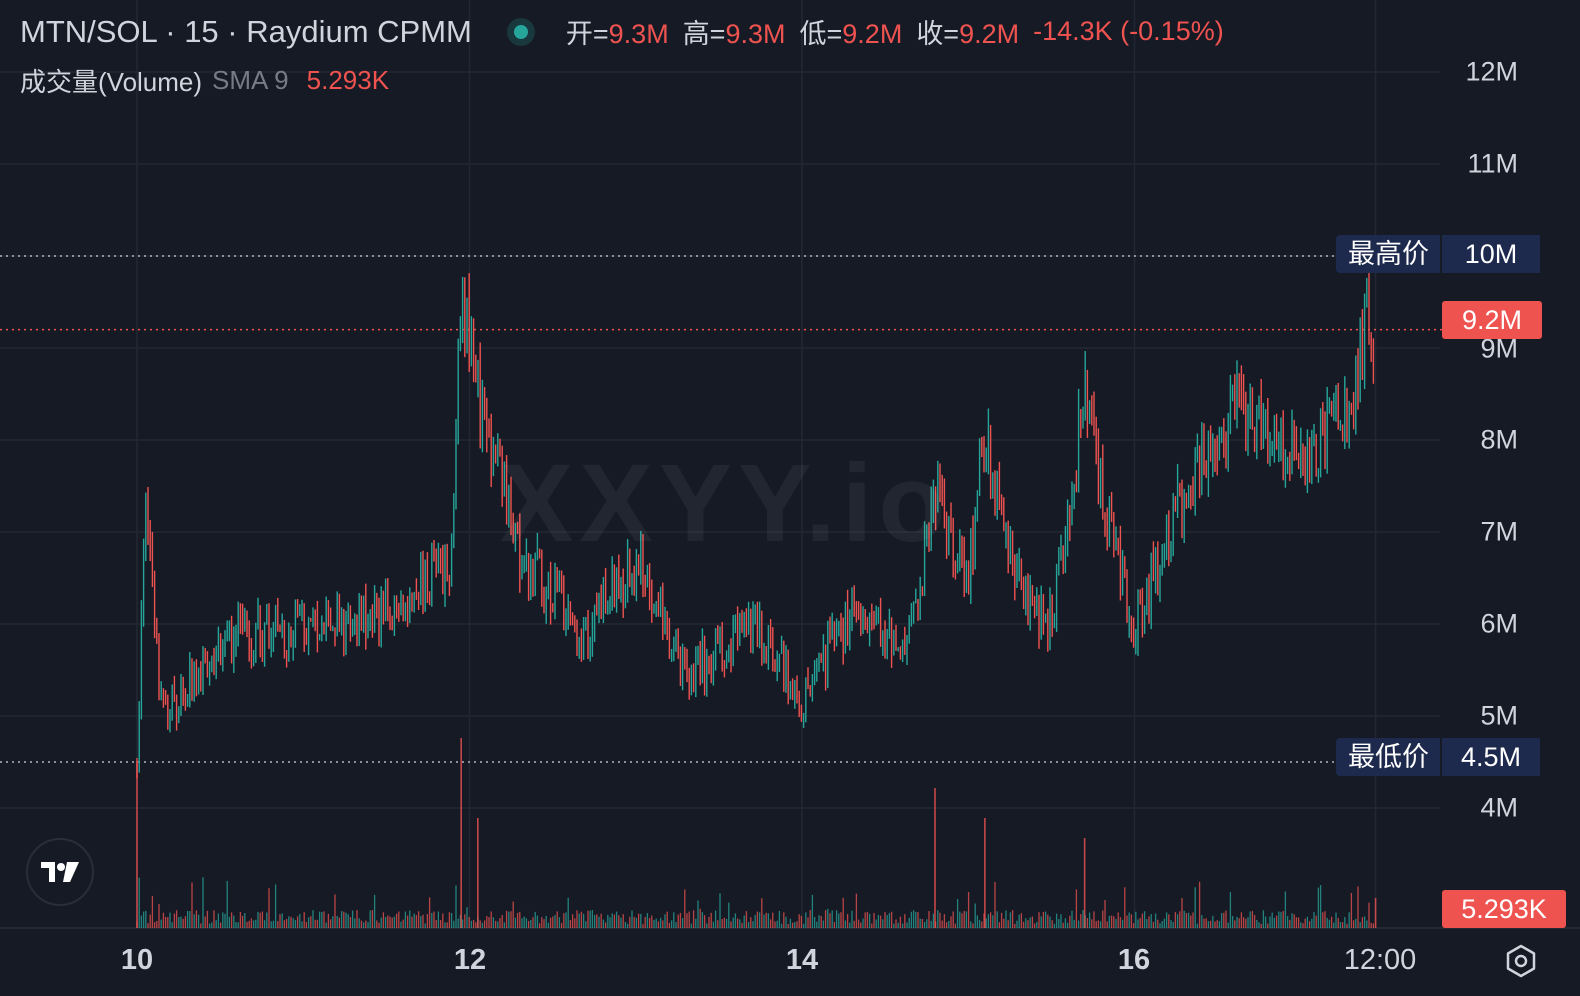 The width and height of the screenshot is (1580, 996). Describe the element at coordinates (1499, 807) in the screenshot. I see `y-tick-4m: 4M` at that location.